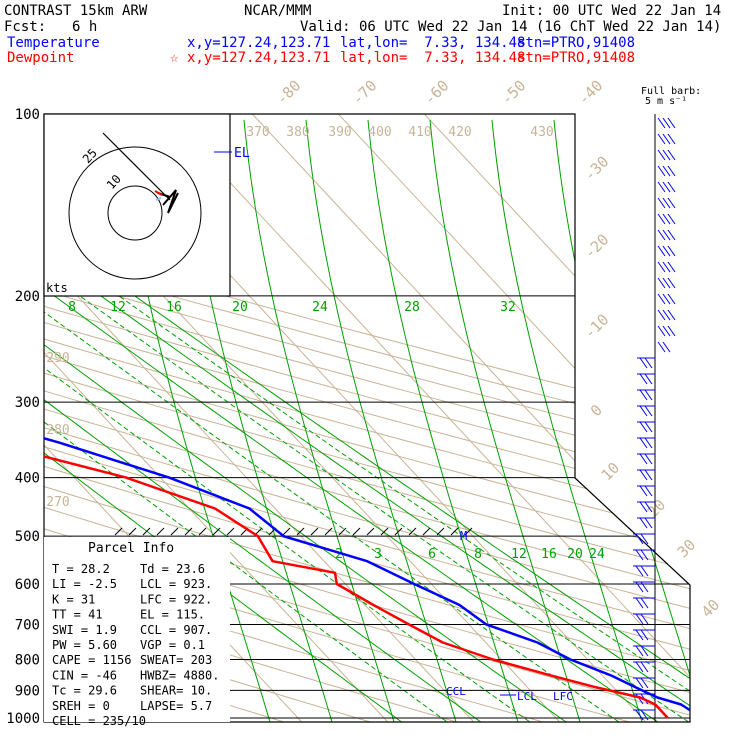  What do you see at coordinates (259, 58) in the screenshot?
I see `dewpoint-xy: x,y=127.24,123.71` at bounding box center [259, 58].